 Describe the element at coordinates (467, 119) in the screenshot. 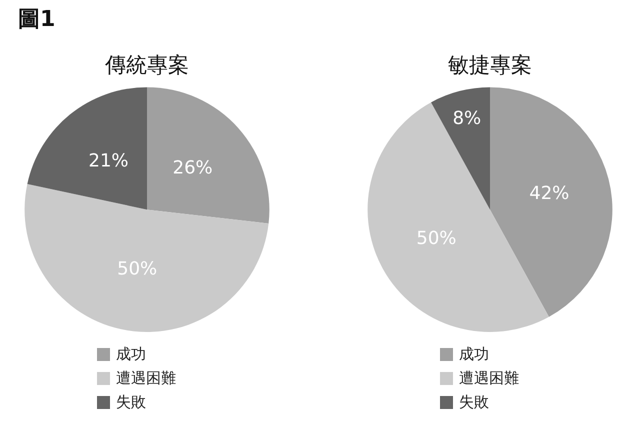

I see `data-label: 8%` at that location.